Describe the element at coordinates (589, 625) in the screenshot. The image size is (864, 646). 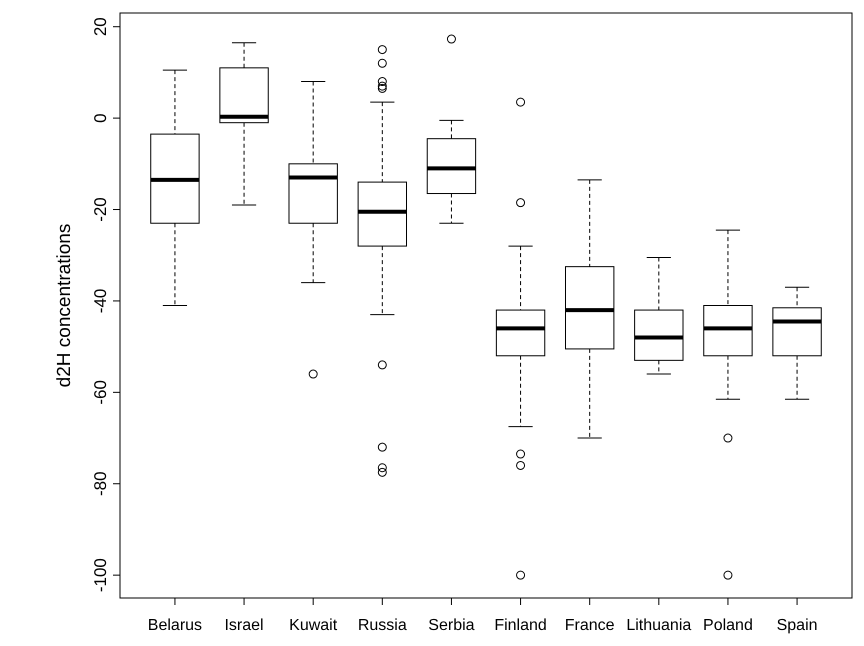
I see `x-tick-label: France` at that location.